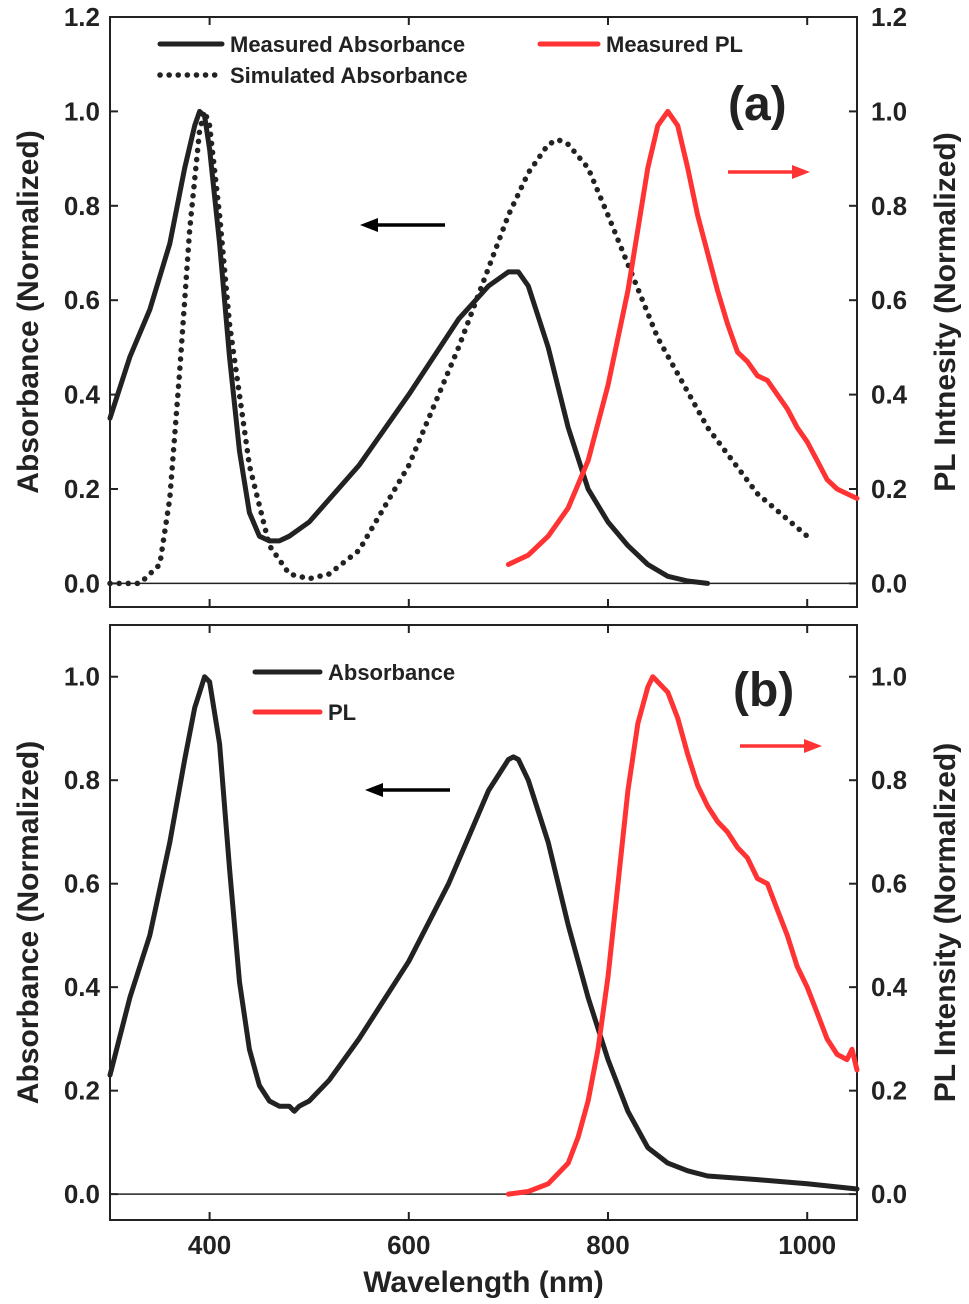  What do you see at coordinates (945, 312) in the screenshot?
I see `y-right-axis-title: PL Intnesity (Normalized)` at bounding box center [945, 312].